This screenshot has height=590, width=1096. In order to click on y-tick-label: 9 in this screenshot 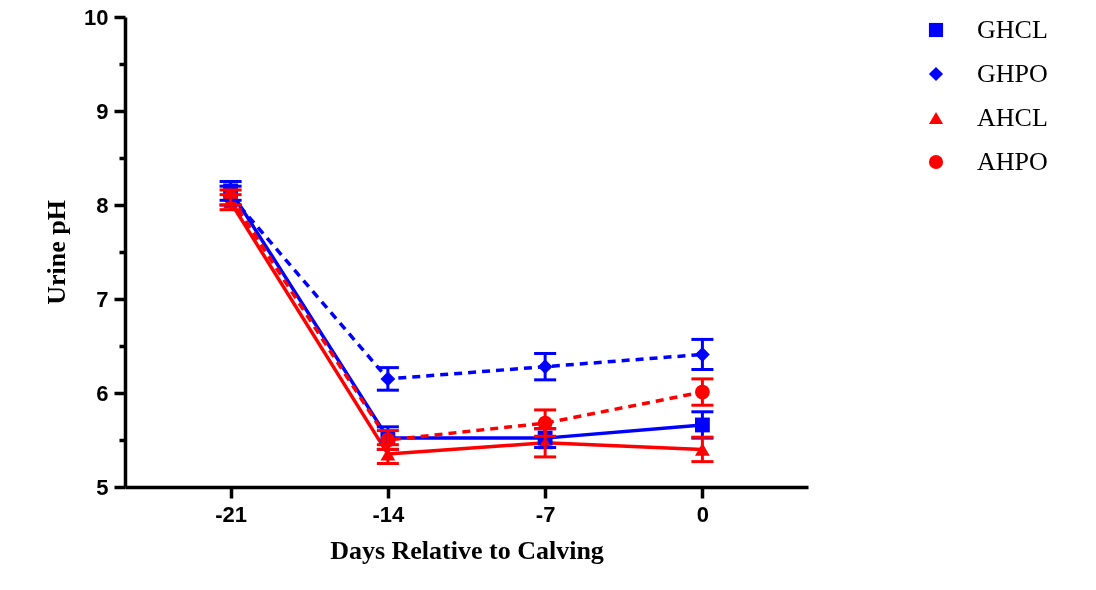, I will do `click(102, 111)`.